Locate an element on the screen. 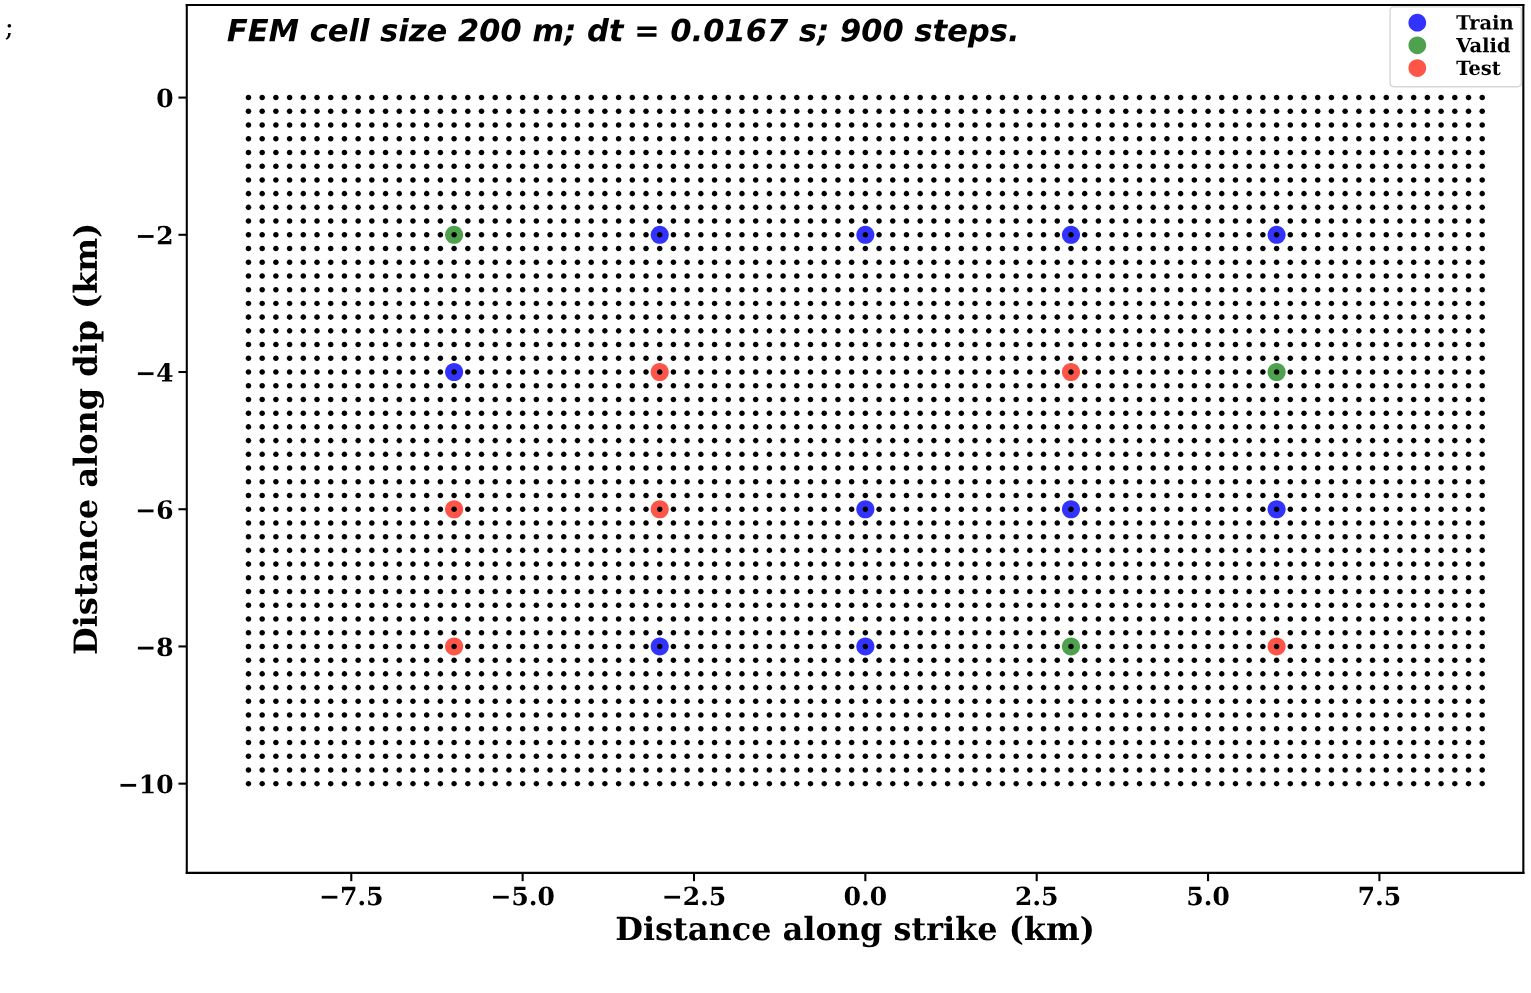  y-tick-label: −8 is located at coordinates (155, 647).